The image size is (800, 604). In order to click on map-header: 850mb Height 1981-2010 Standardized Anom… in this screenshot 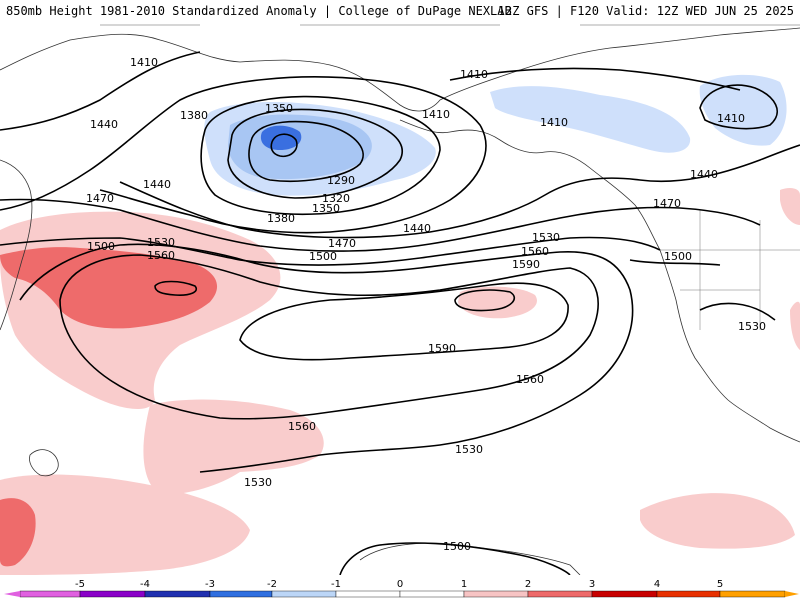, I will do `click(400, 11)`.